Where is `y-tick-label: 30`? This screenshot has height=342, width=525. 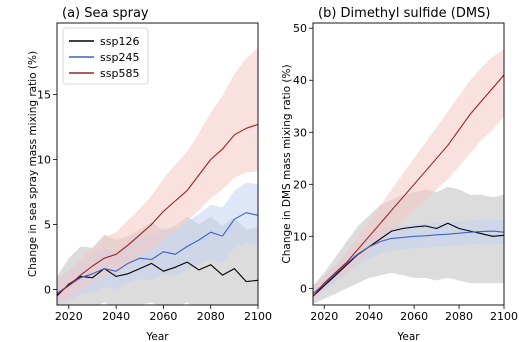
y-tick-label: 30 is located at coordinates (300, 132).